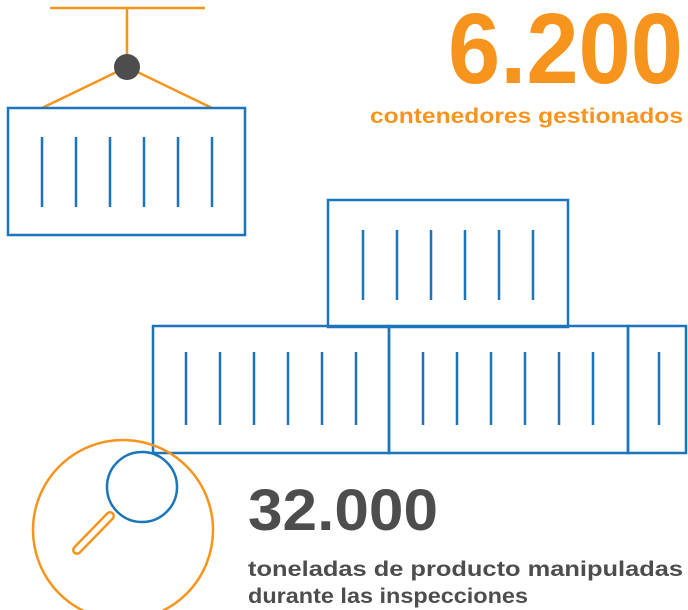 This screenshot has height=610, width=688. I want to click on magnifier-icon, so click(123, 524).